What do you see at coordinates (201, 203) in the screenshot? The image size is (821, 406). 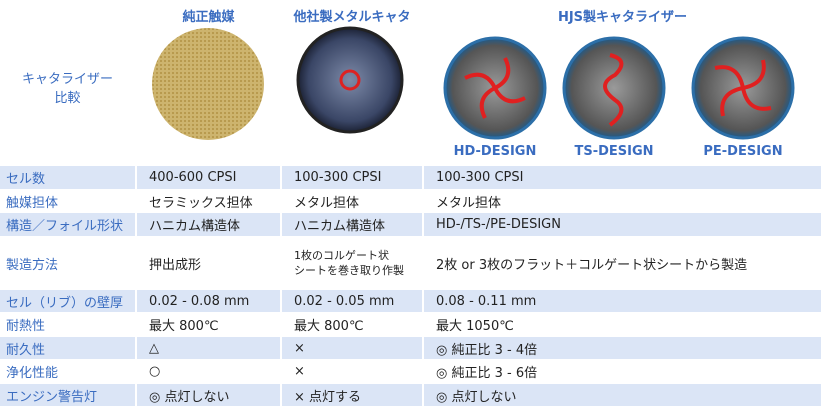 I see `table-cell: セラミックス担体` at bounding box center [201, 203].